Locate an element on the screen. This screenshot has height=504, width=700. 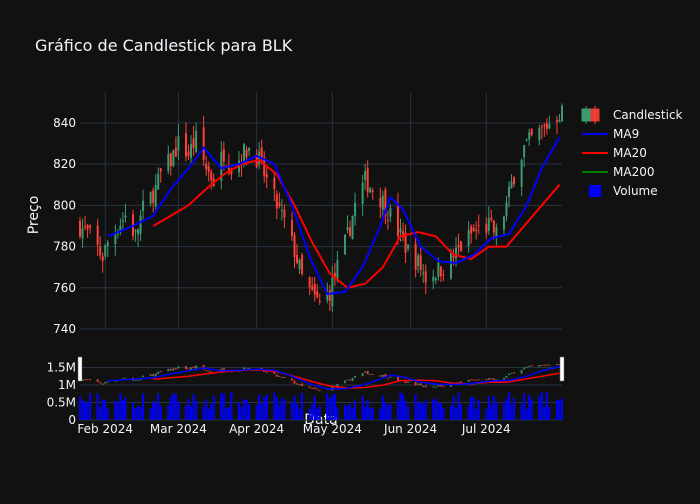
y-tick-label: 820 is located at coordinates (64, 164).